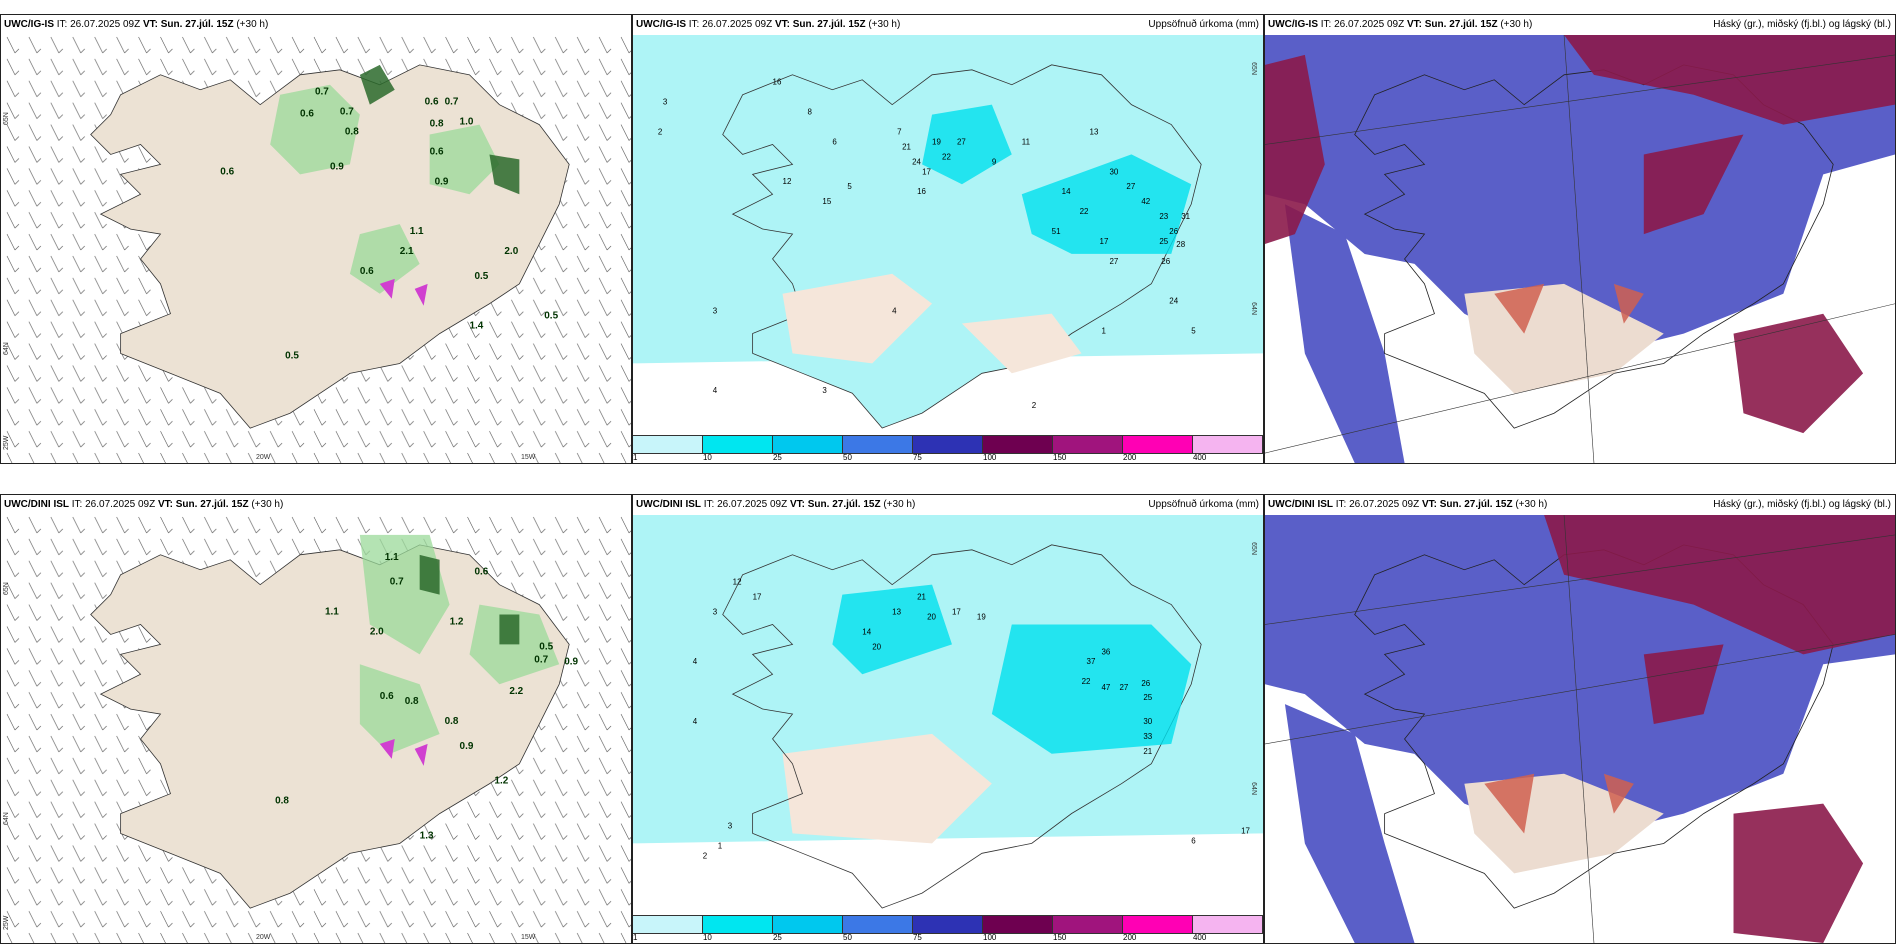  Describe the element at coordinates (916, 161) in the screenshot. I see `svg-text: 24` at that location.